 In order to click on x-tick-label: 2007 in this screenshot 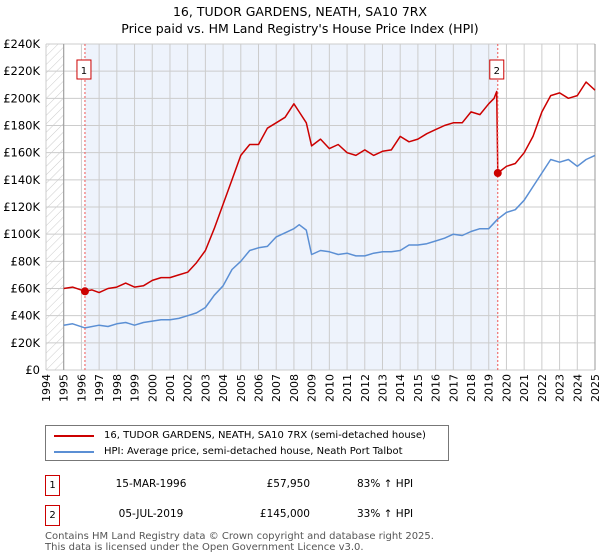, I will do `click(276, 388)`.